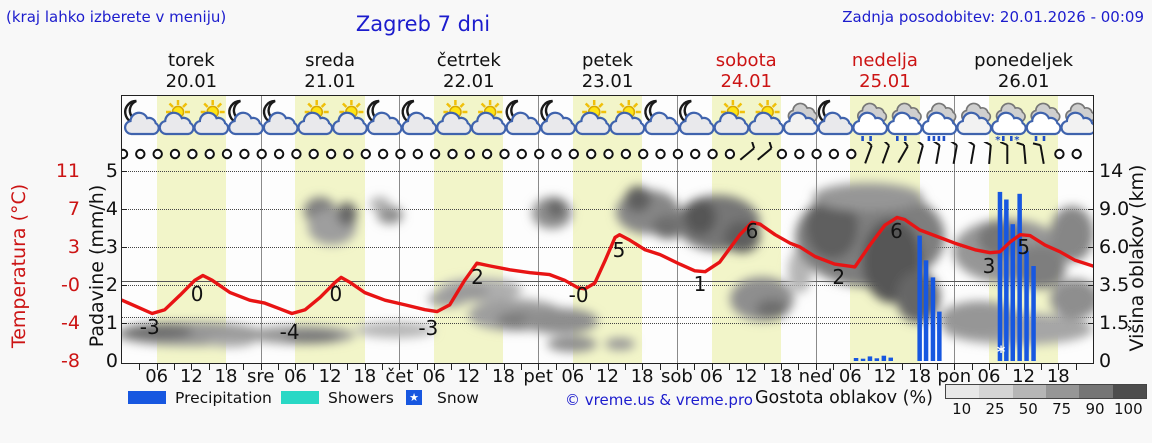 Image resolution: width=1152 pixels, height=443 pixels. I want to click on temp-value-label: -0, so click(578, 295).